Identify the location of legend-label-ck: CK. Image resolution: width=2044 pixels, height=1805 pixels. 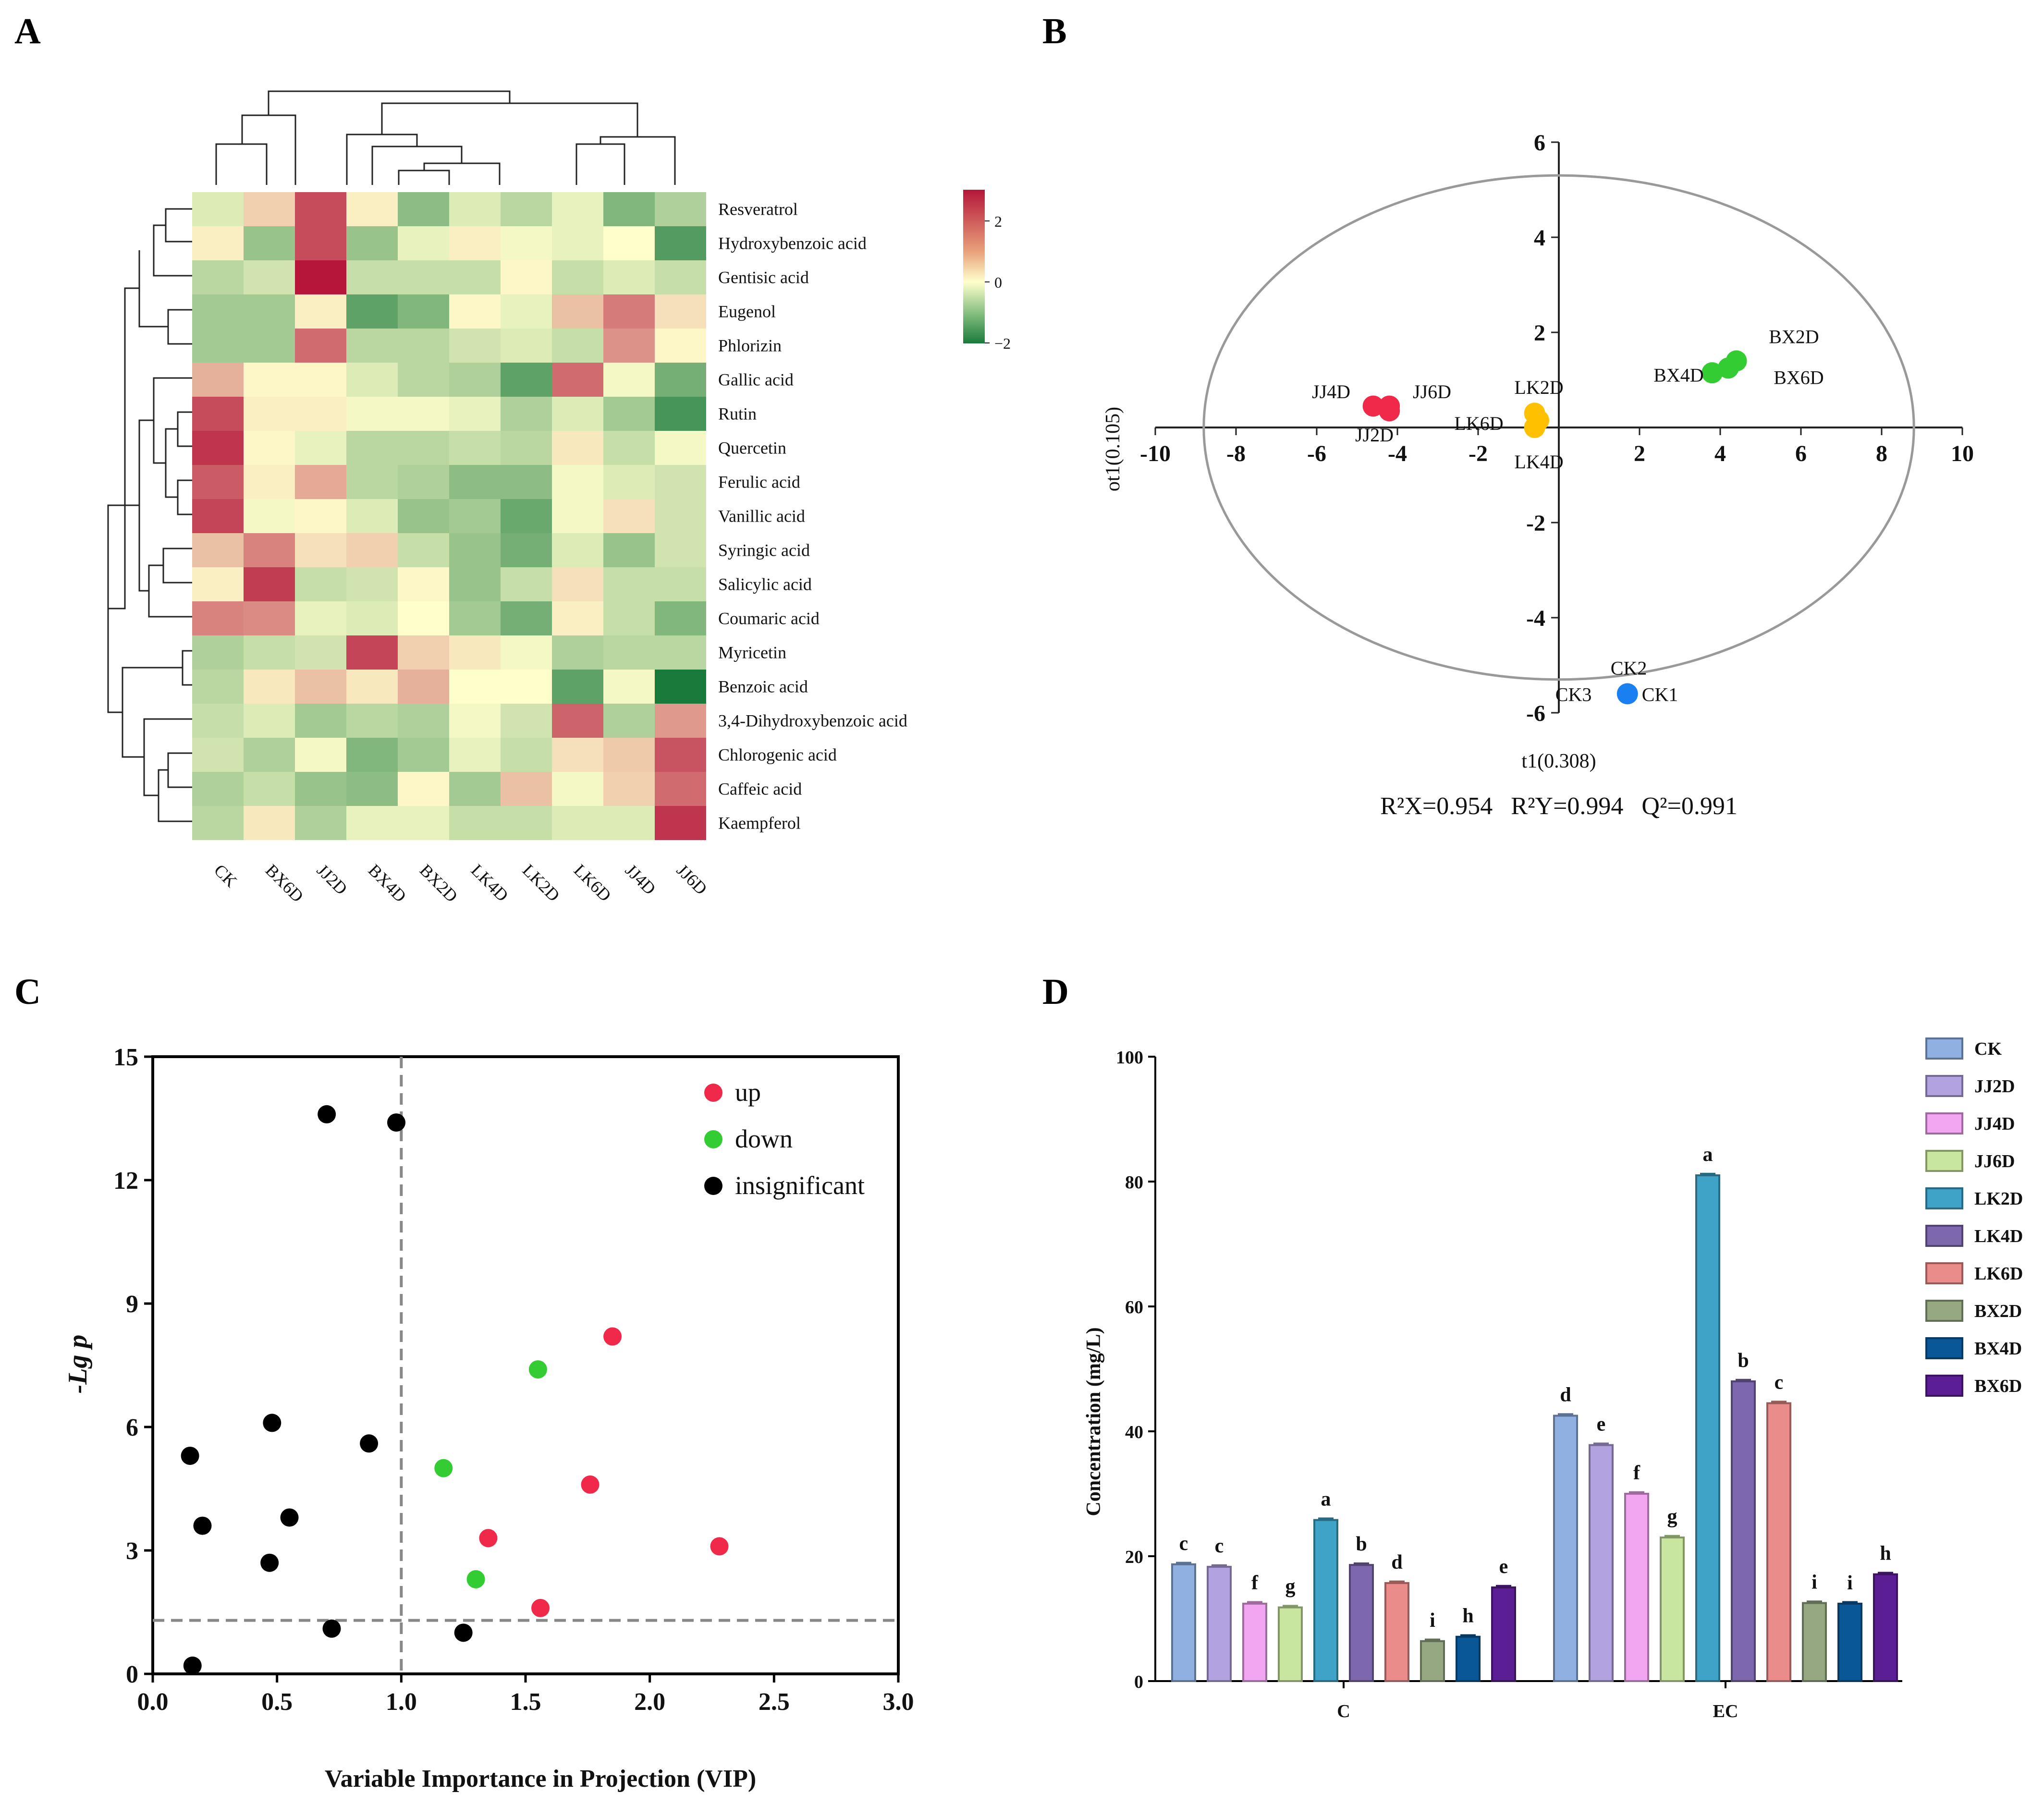
(1988, 1049).